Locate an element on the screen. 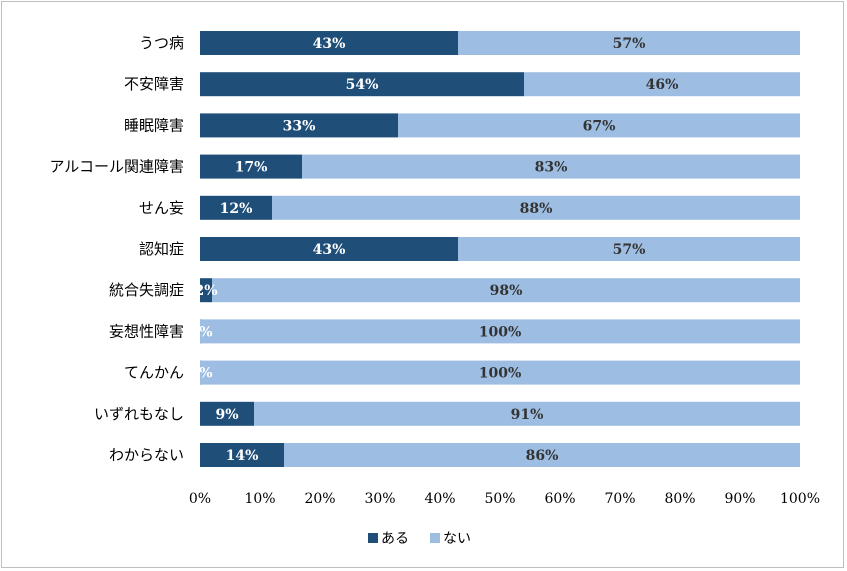  data-label: 98% is located at coordinates (506, 291).